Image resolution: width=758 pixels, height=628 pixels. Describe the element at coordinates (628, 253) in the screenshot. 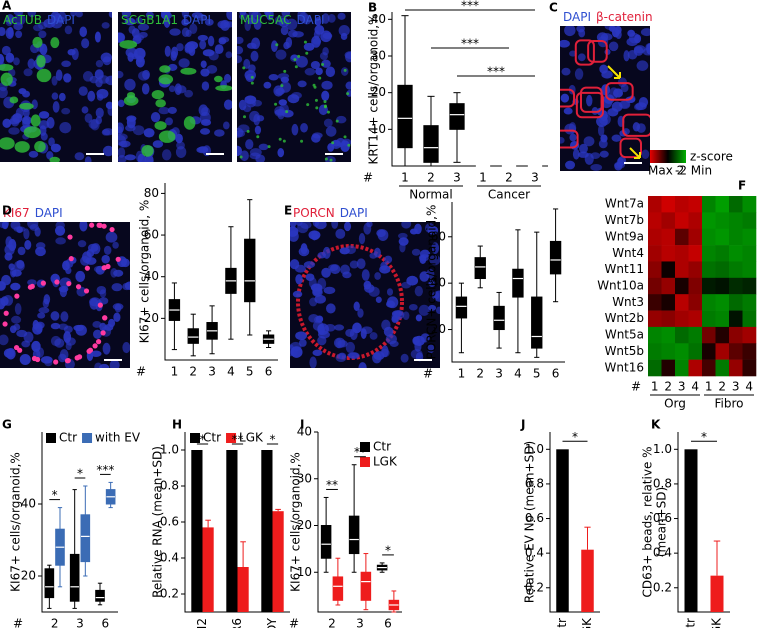

I see `row-label: Wnt4` at that location.